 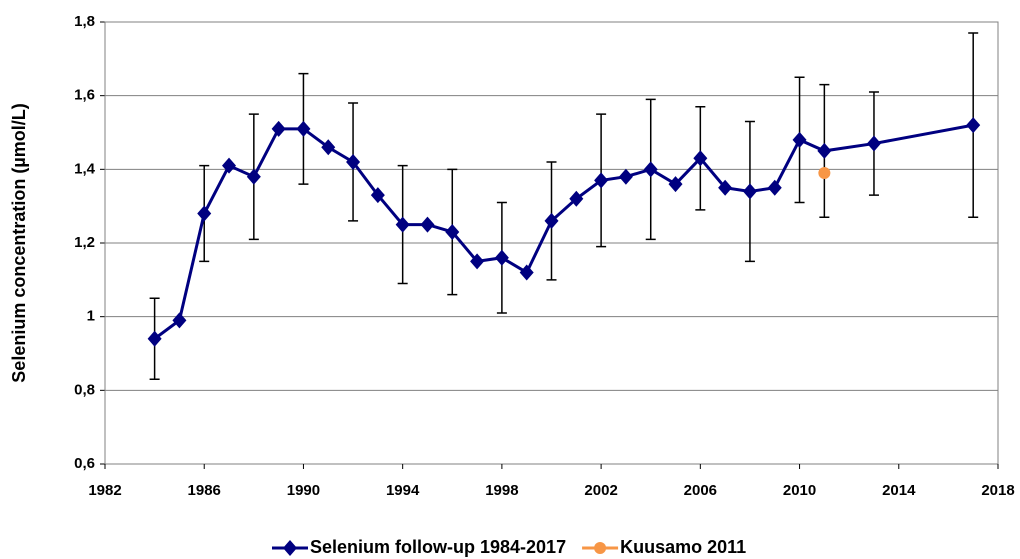 What do you see at coordinates (104, 490) in the screenshot?
I see `x-tick-label: 1982` at bounding box center [104, 490].